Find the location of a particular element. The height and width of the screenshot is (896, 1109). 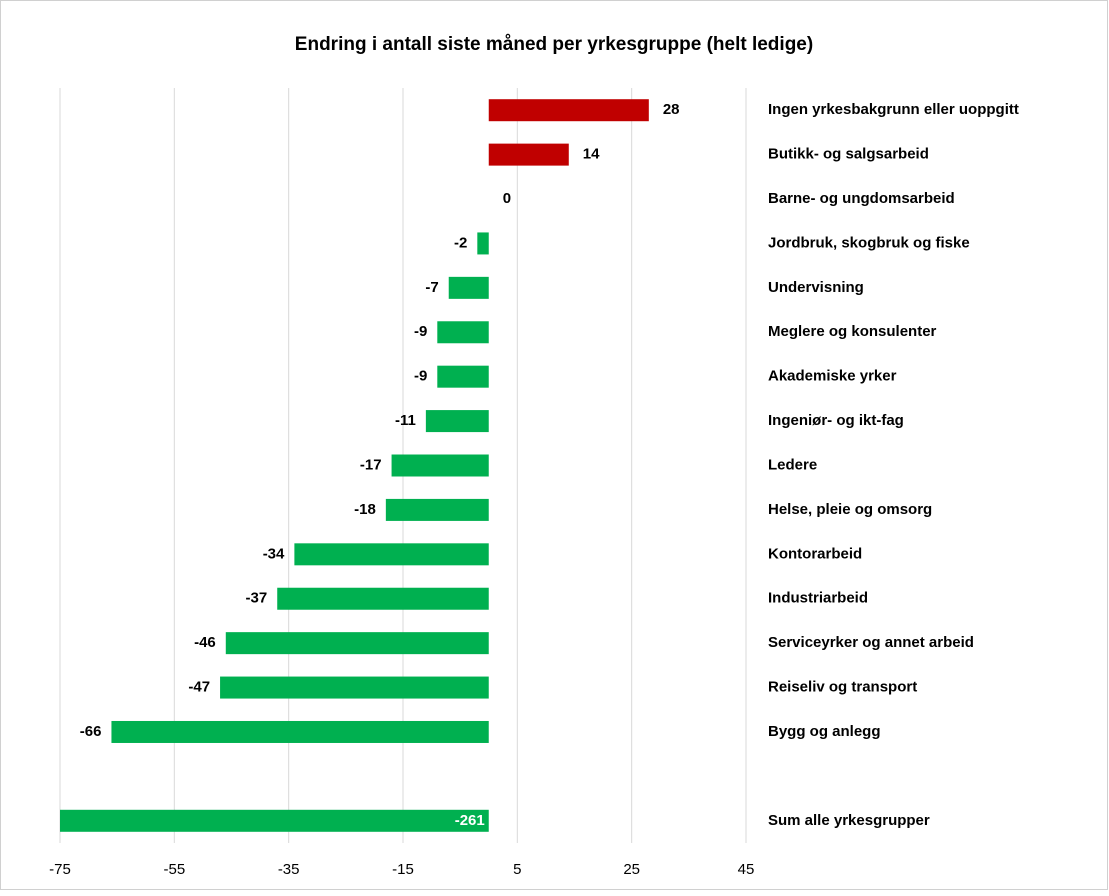

value-label: -2 is located at coordinates (460, 242).